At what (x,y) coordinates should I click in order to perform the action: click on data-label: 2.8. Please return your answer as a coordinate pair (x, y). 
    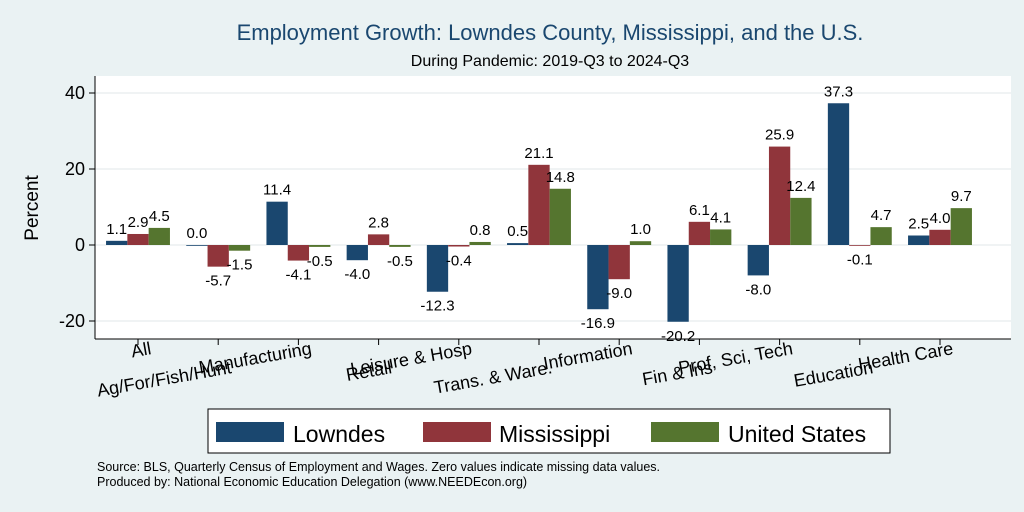
    Looking at the image, I should click on (378, 222).